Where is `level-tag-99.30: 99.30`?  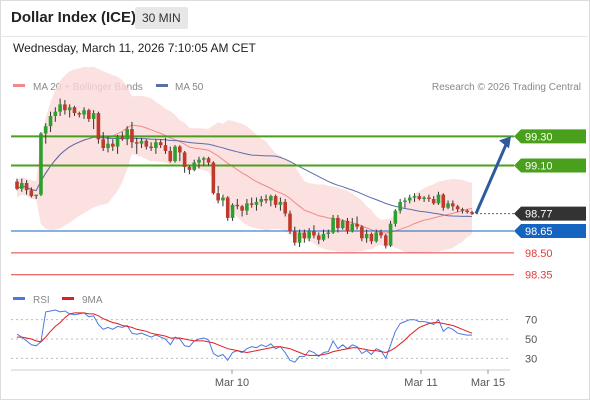
level-tag-99.30: 99.30 is located at coordinates (550, 136).